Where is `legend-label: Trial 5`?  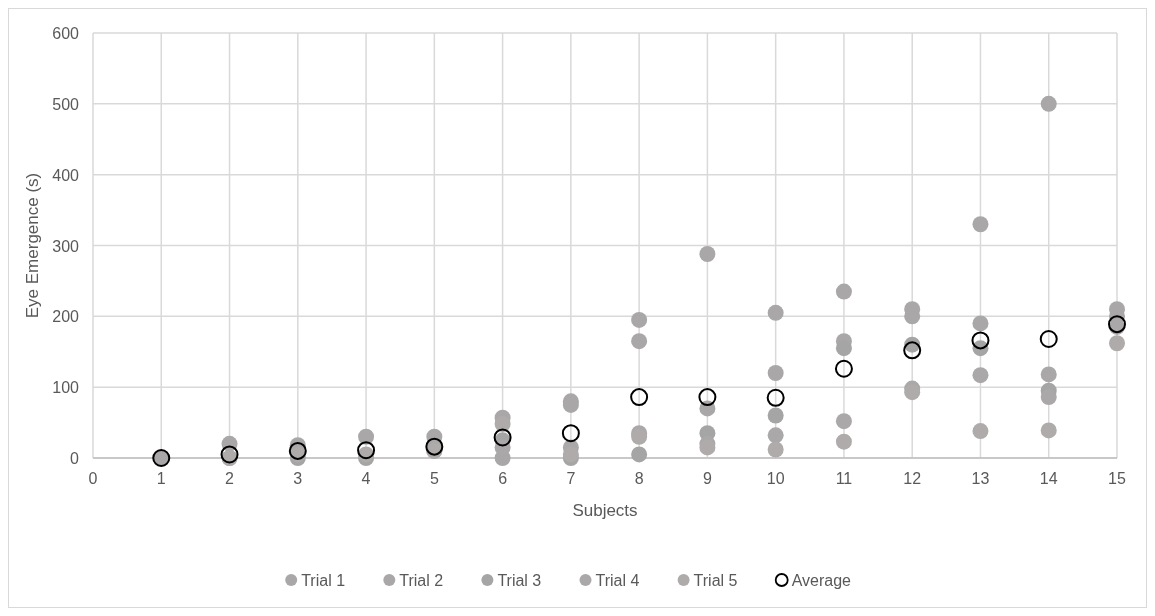 legend-label: Trial 5 is located at coordinates (715, 580).